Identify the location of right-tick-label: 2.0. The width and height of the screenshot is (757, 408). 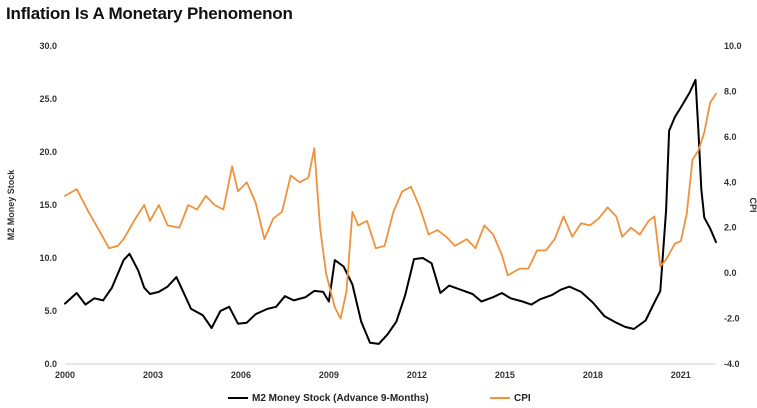
(730, 228).